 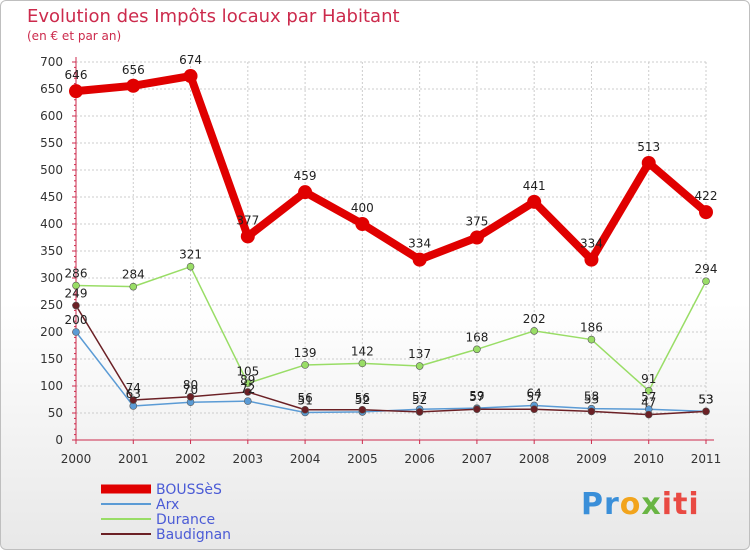 I want to click on point-boussès-2001, so click(x=133, y=85).